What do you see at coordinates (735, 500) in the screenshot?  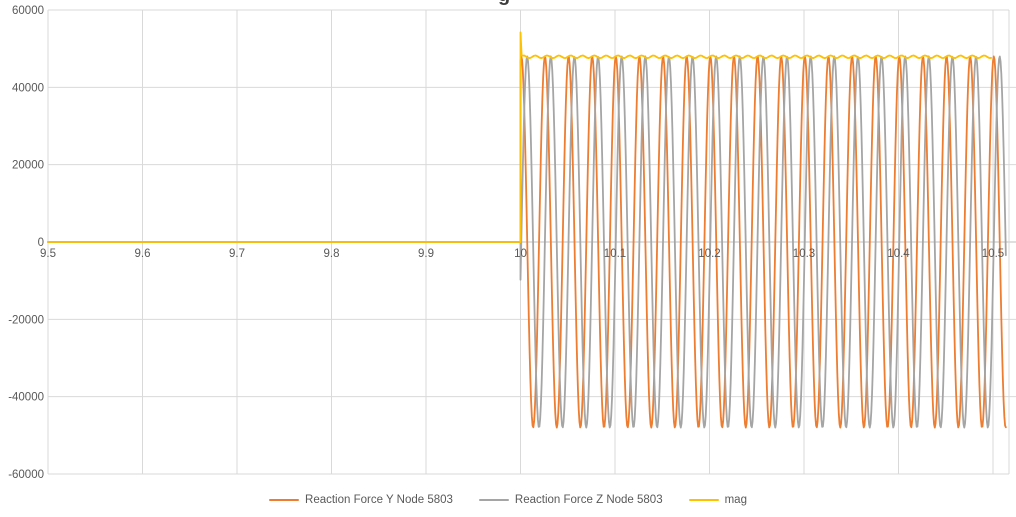 I see `legend-label: mag` at bounding box center [735, 500].